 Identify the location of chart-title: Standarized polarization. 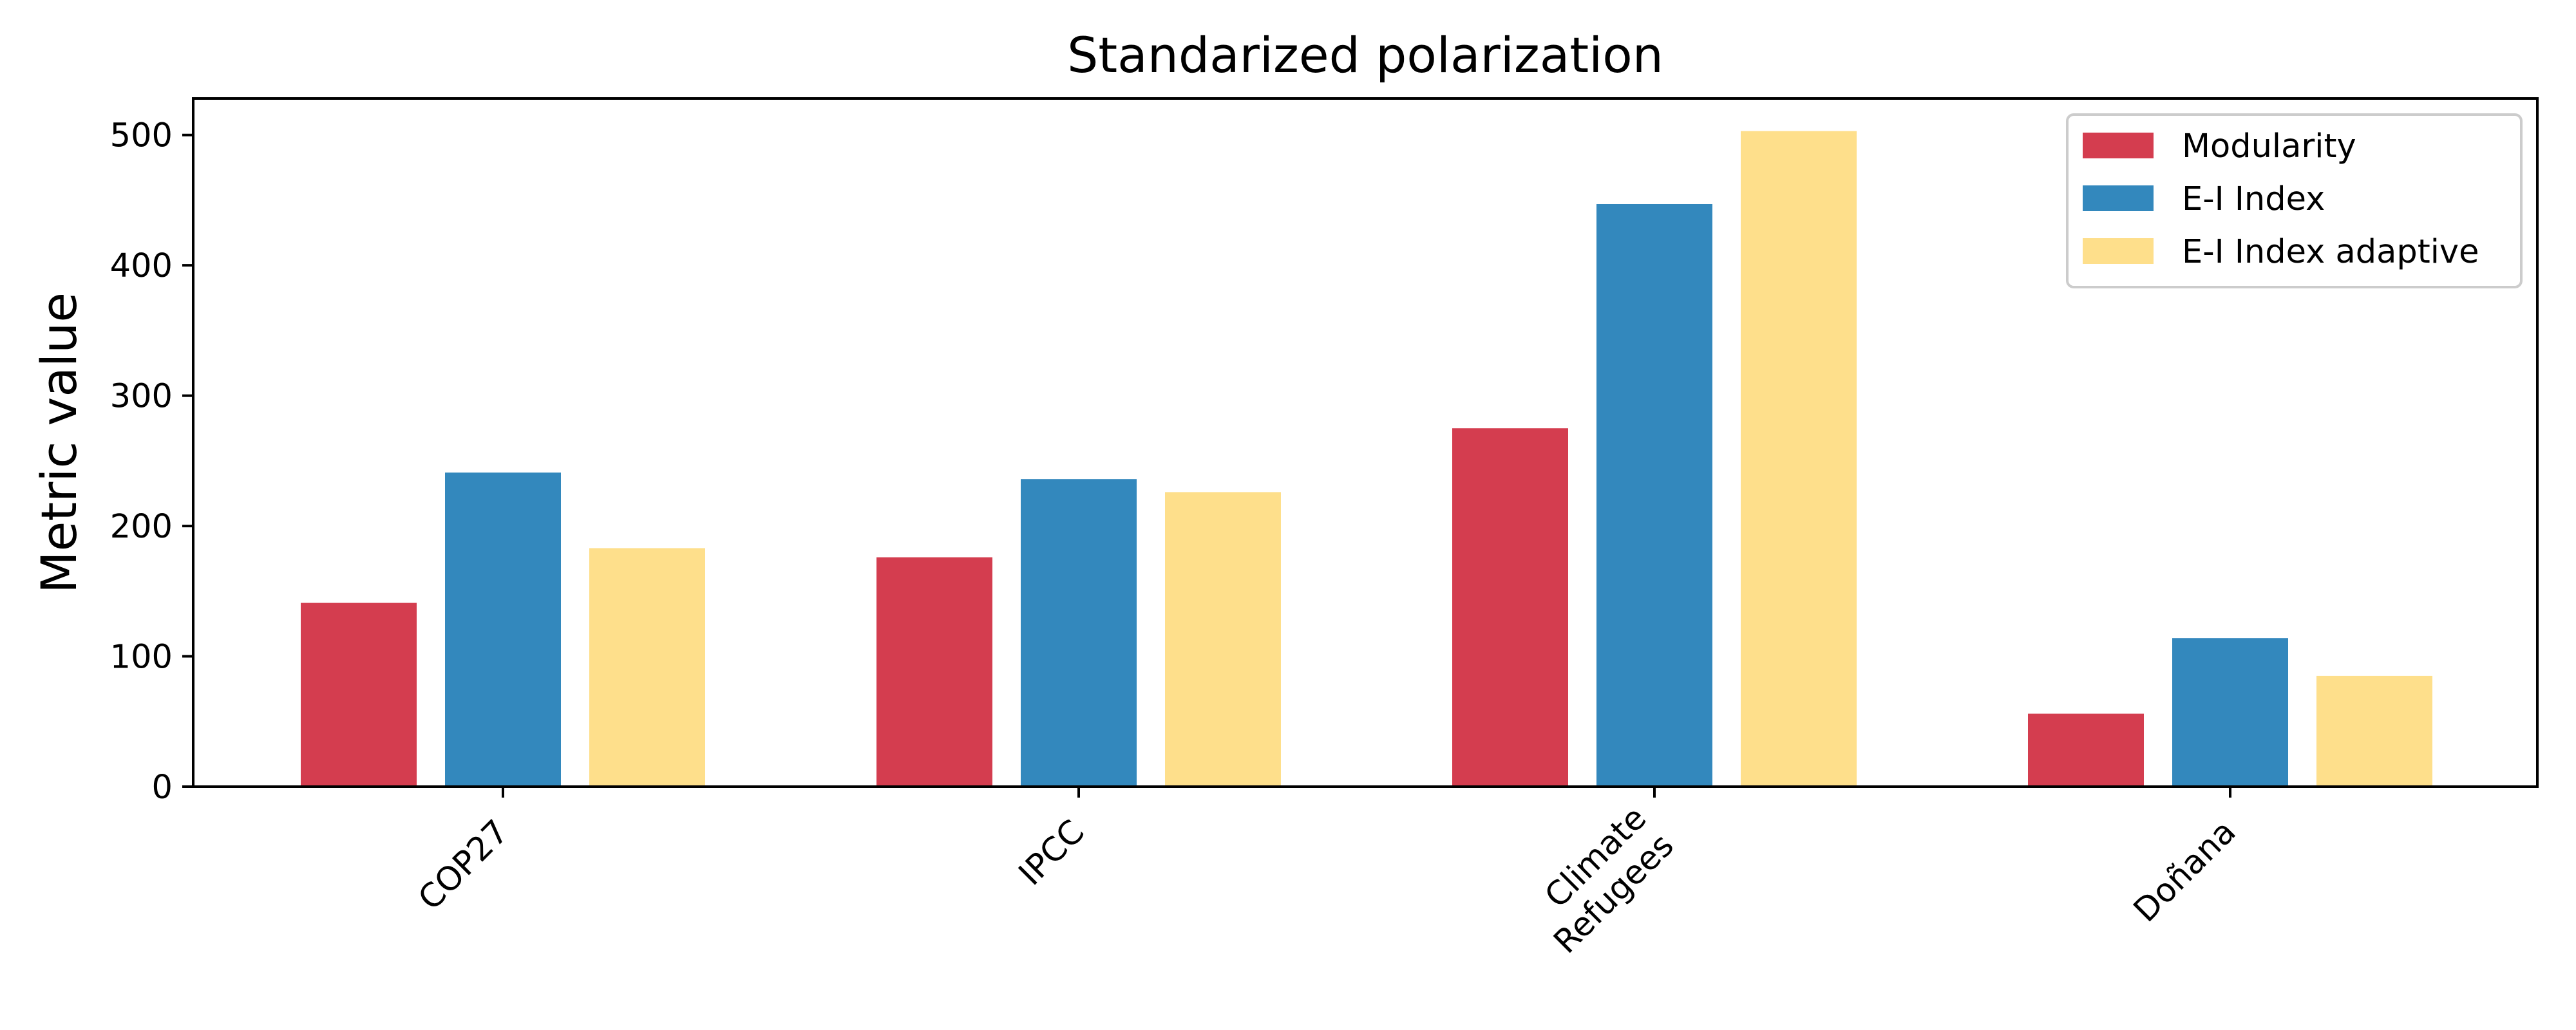
(1365, 55).